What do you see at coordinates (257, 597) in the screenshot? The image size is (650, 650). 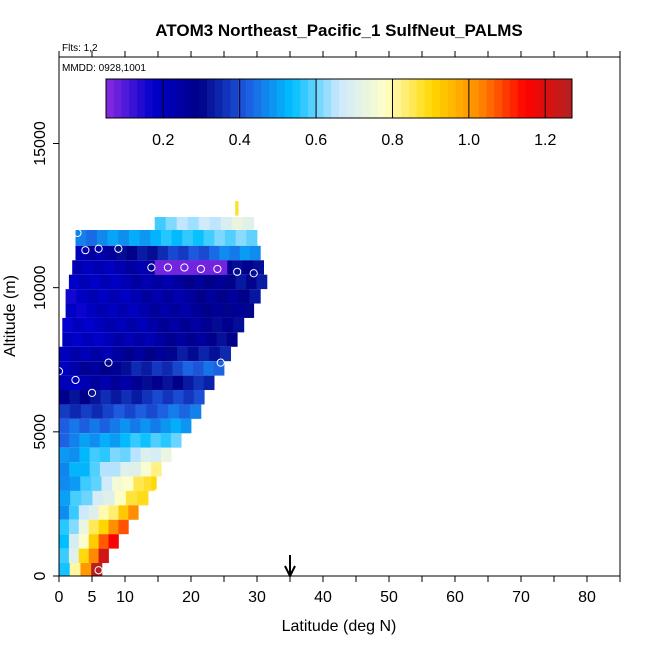 I see `x-tick-label: 30` at bounding box center [257, 597].